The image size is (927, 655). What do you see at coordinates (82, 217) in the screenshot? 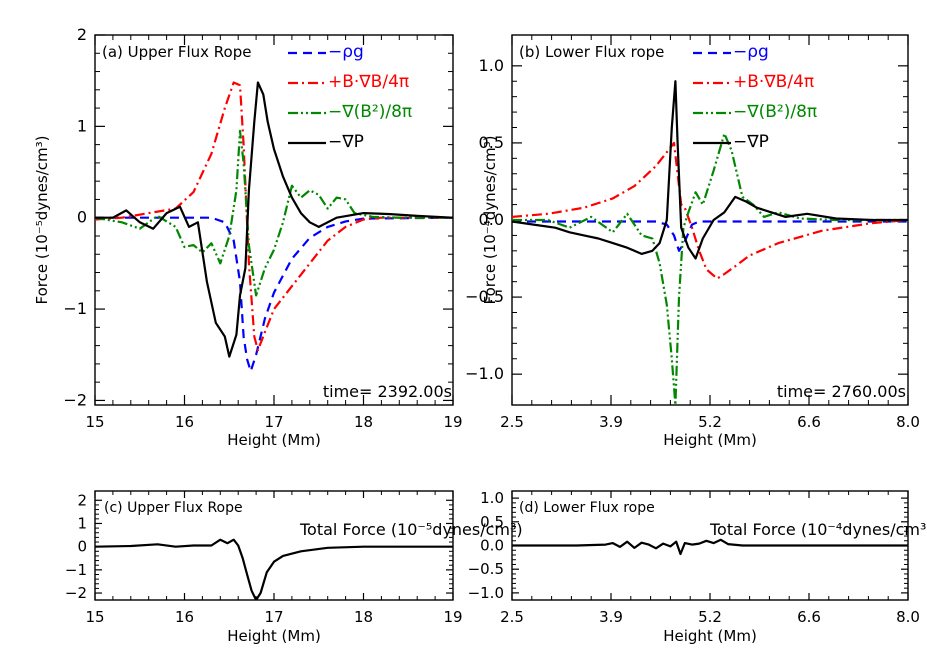
I see `panel-a-ytick-label: 0` at bounding box center [82, 217].